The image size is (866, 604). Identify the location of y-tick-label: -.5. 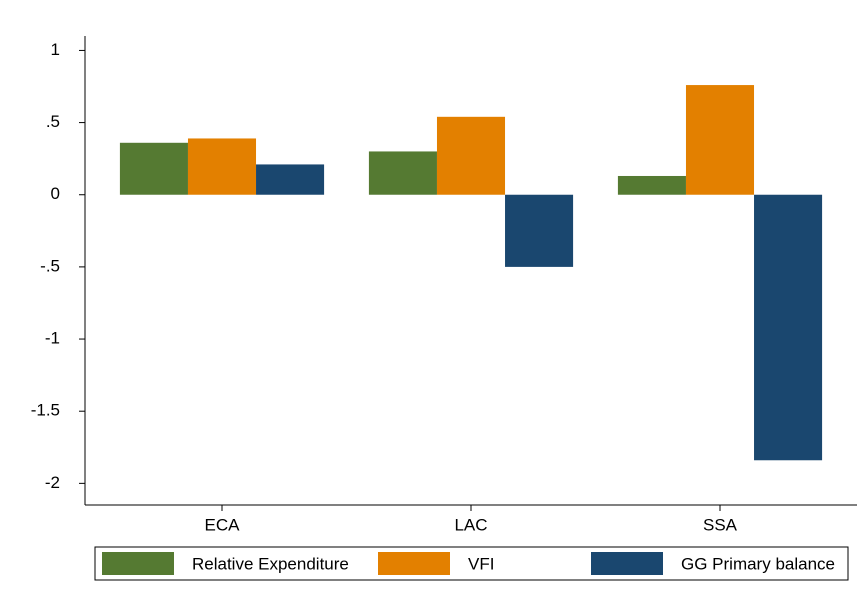
(50, 265).